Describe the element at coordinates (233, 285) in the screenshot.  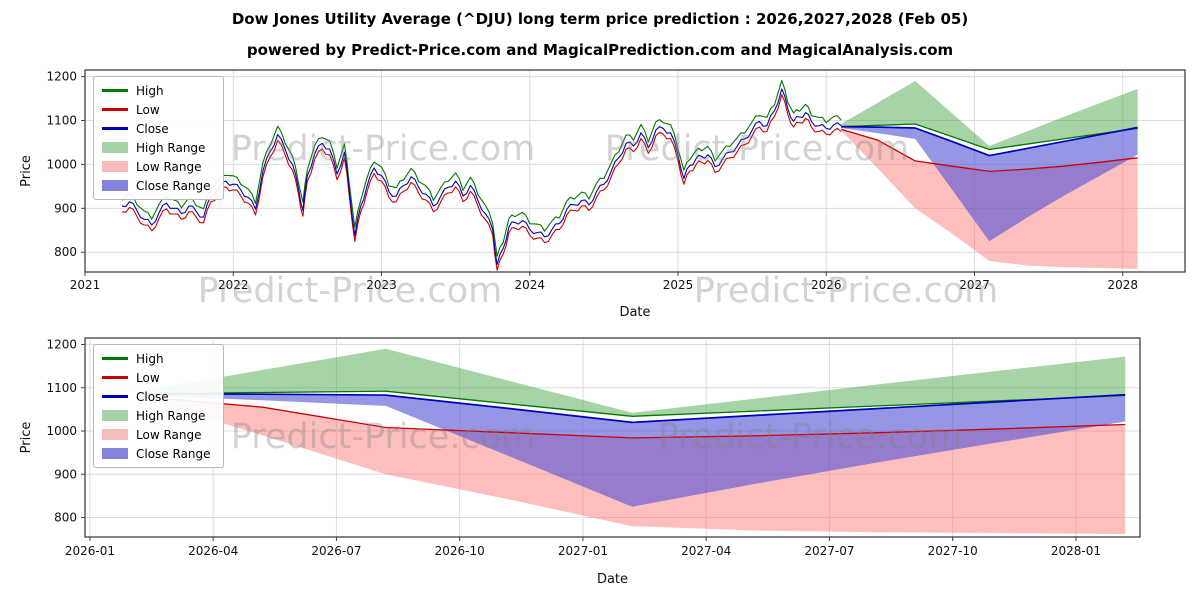
I see `x-tick-label: 2022` at that location.